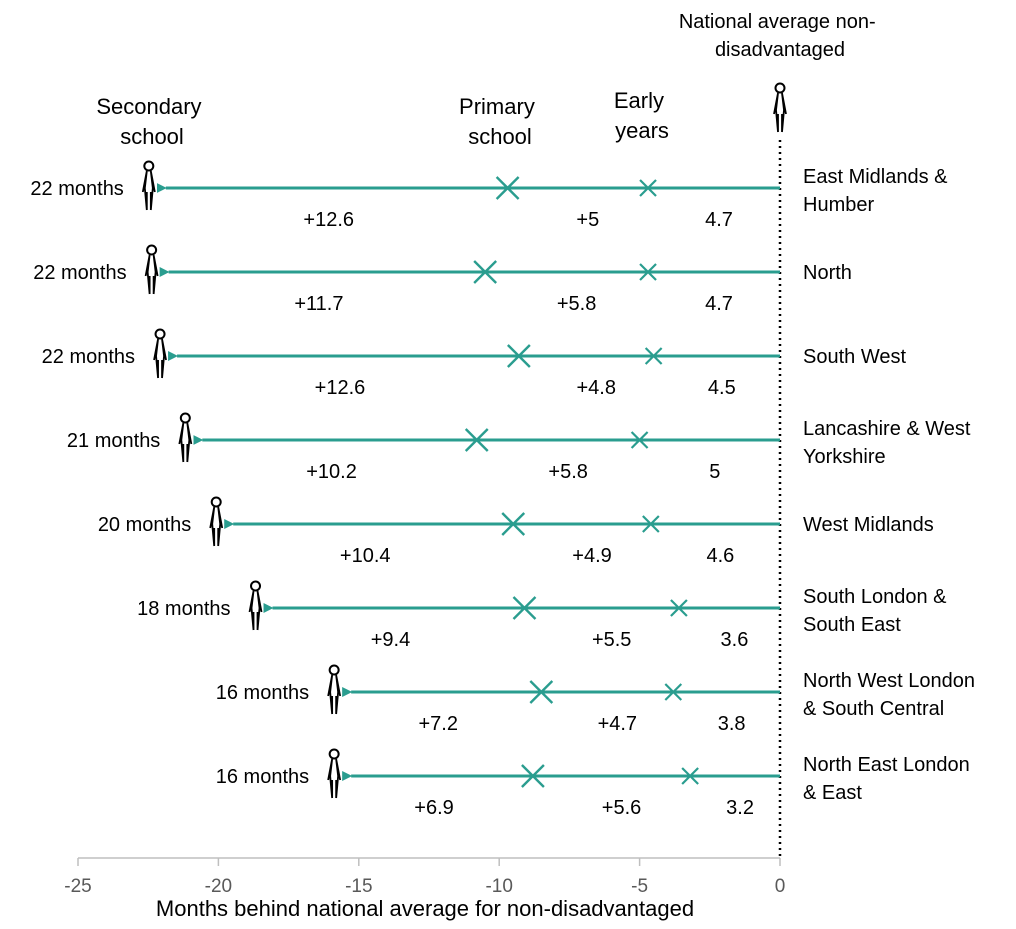  Describe the element at coordinates (183, 609) in the screenshot. I see `total-months-label: 18 months` at that location.